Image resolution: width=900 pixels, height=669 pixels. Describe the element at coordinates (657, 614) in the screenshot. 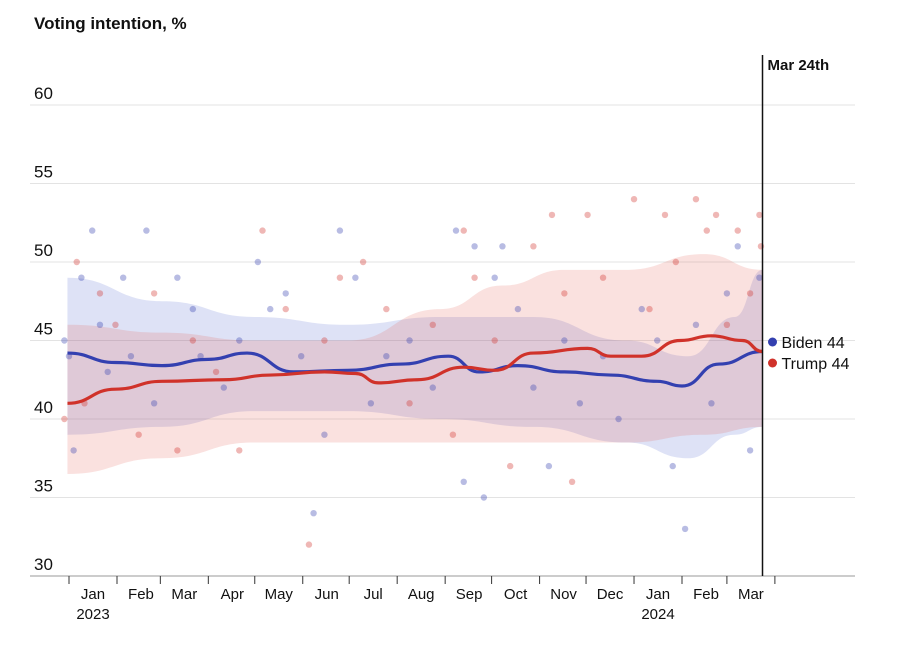

I see `x-year-label: 2024` at that location.